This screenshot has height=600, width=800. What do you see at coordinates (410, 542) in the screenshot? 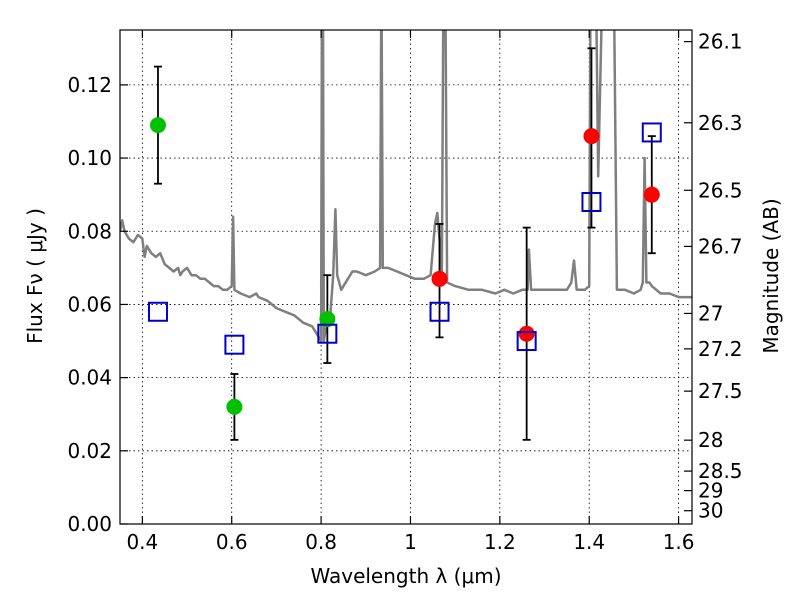
I see `x-tick-label: 1` at bounding box center [410, 542].